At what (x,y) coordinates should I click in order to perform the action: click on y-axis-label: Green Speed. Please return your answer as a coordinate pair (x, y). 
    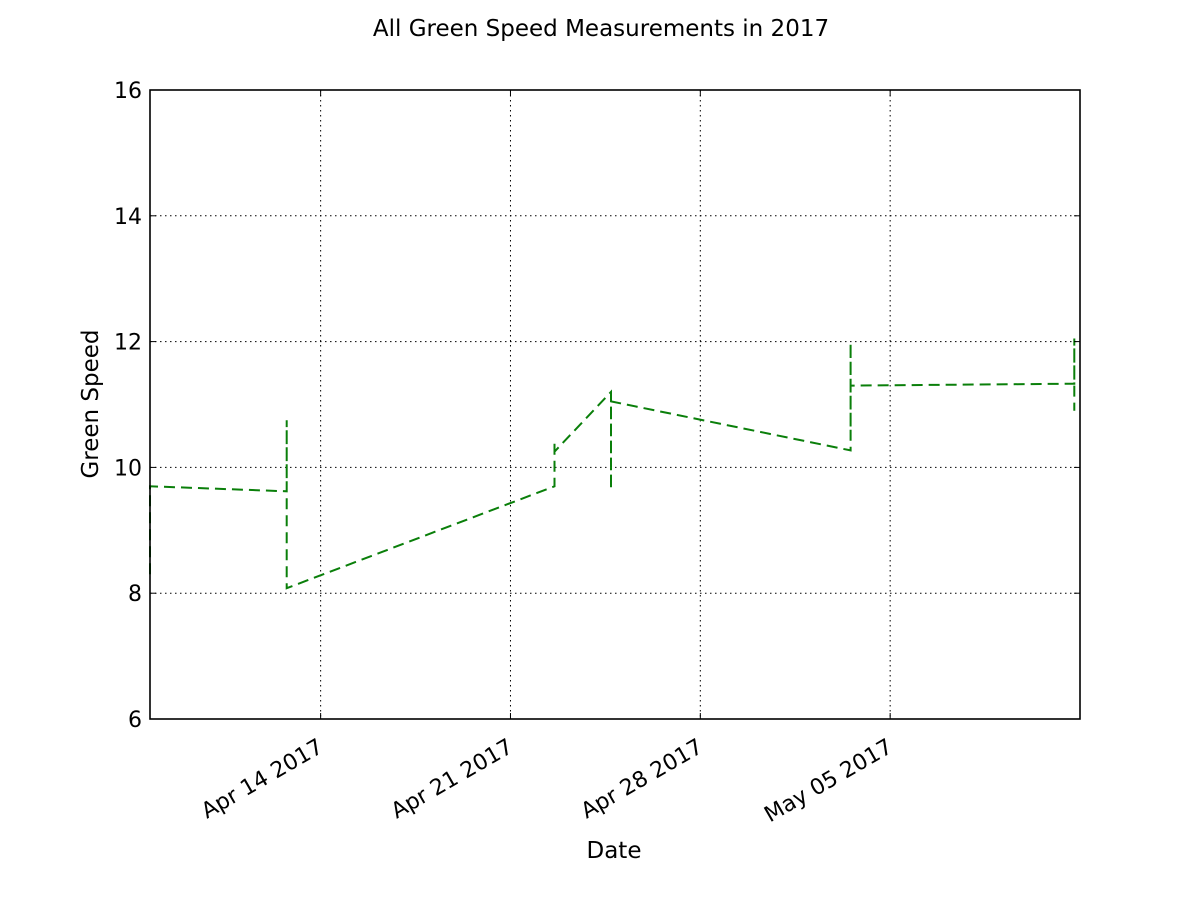
    Looking at the image, I should click on (91, 403).